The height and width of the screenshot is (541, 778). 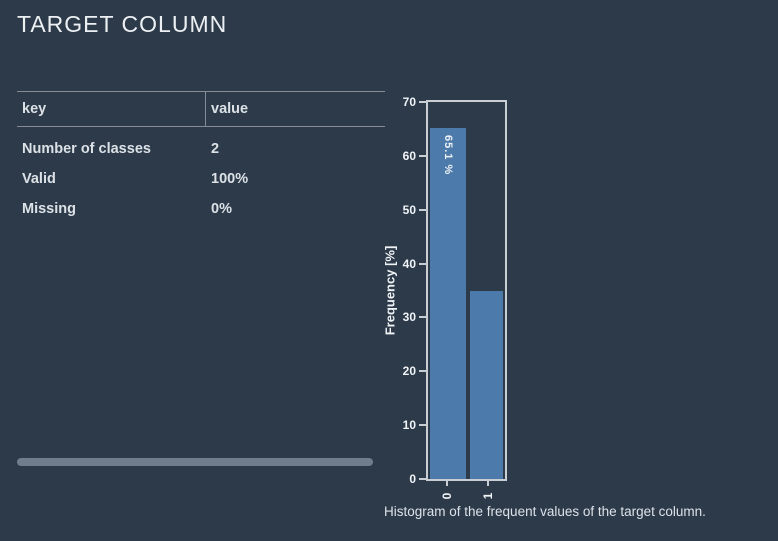 I want to click on table-row: Valid 100%, so click(x=201, y=179).